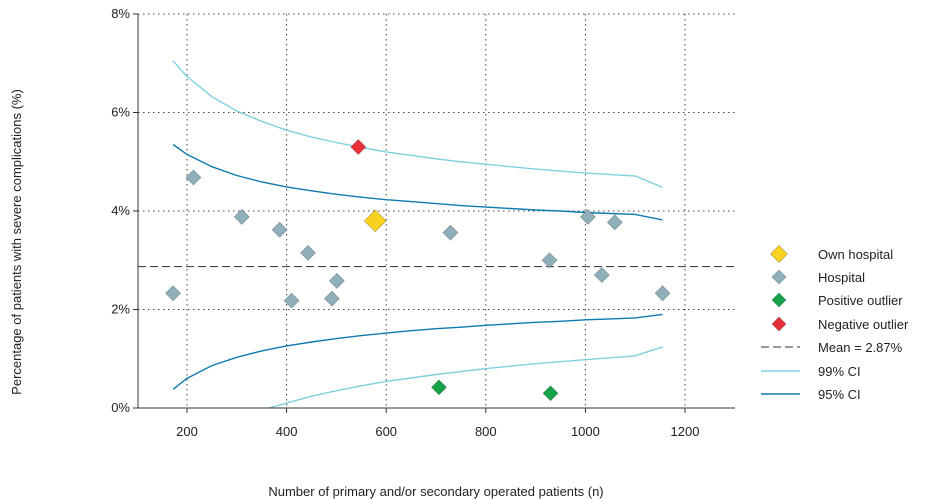 The height and width of the screenshot is (499, 939). Describe the element at coordinates (417, 182) in the screenshot. I see `ci-95-upper-curve` at that location.